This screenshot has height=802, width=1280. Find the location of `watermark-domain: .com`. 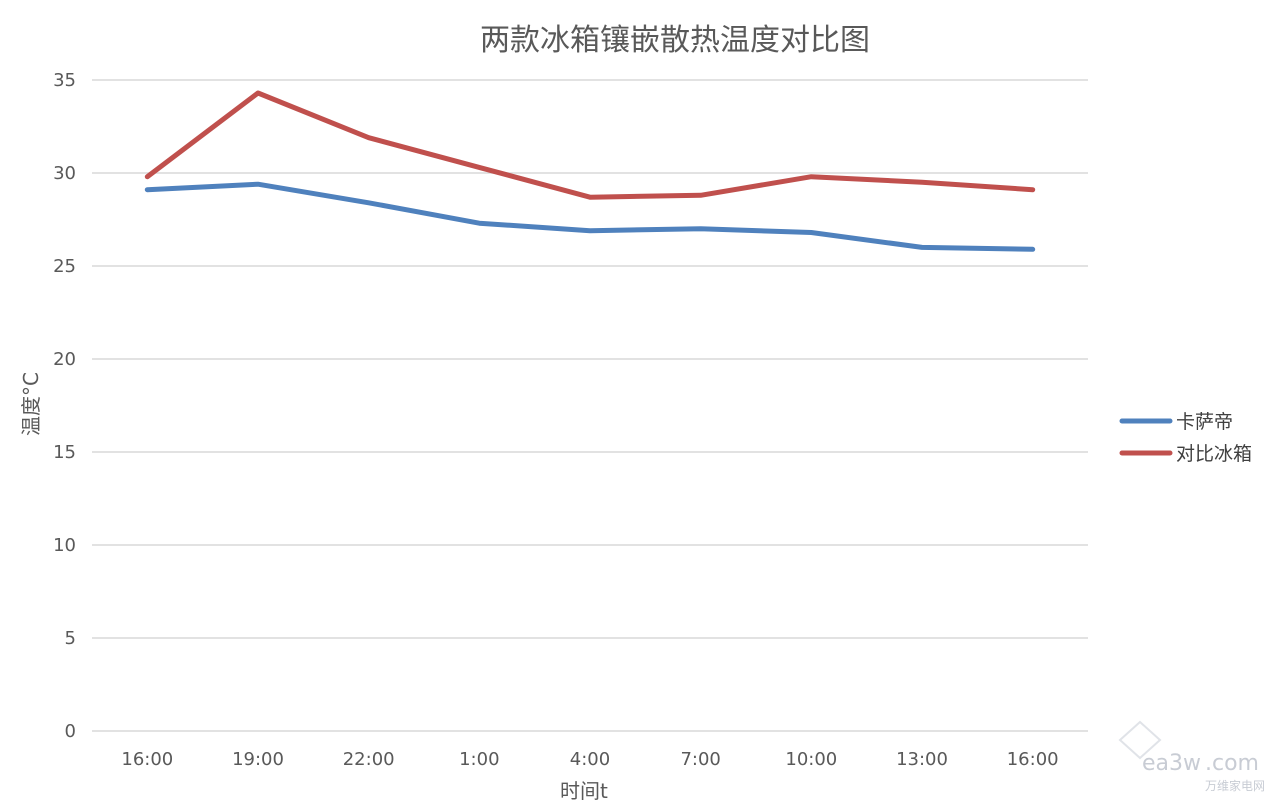

watermark-domain: .com is located at coordinates (1232, 763).